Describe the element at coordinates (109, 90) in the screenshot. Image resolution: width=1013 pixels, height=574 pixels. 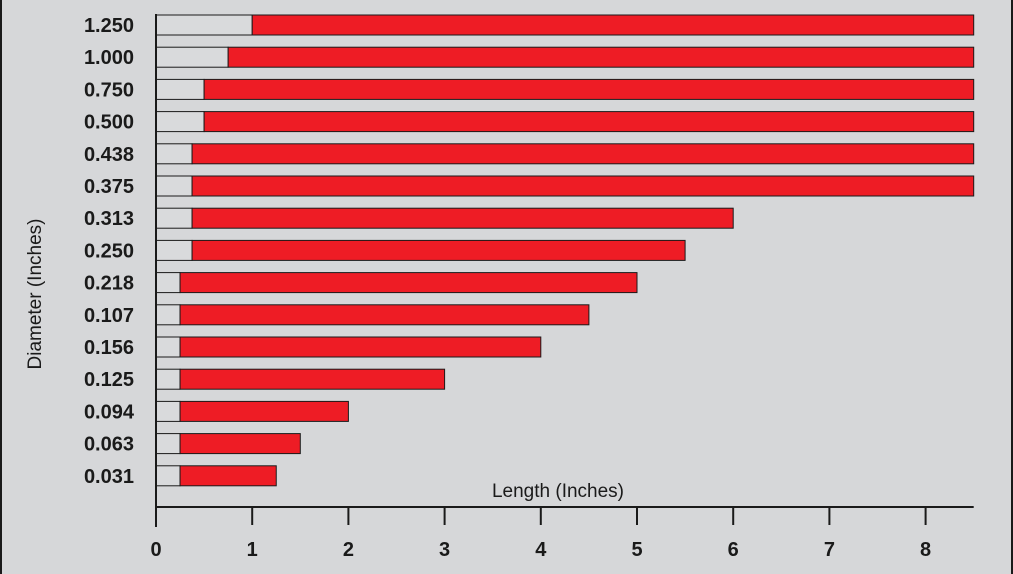
I see `y-tick-label: 0.750` at that location.